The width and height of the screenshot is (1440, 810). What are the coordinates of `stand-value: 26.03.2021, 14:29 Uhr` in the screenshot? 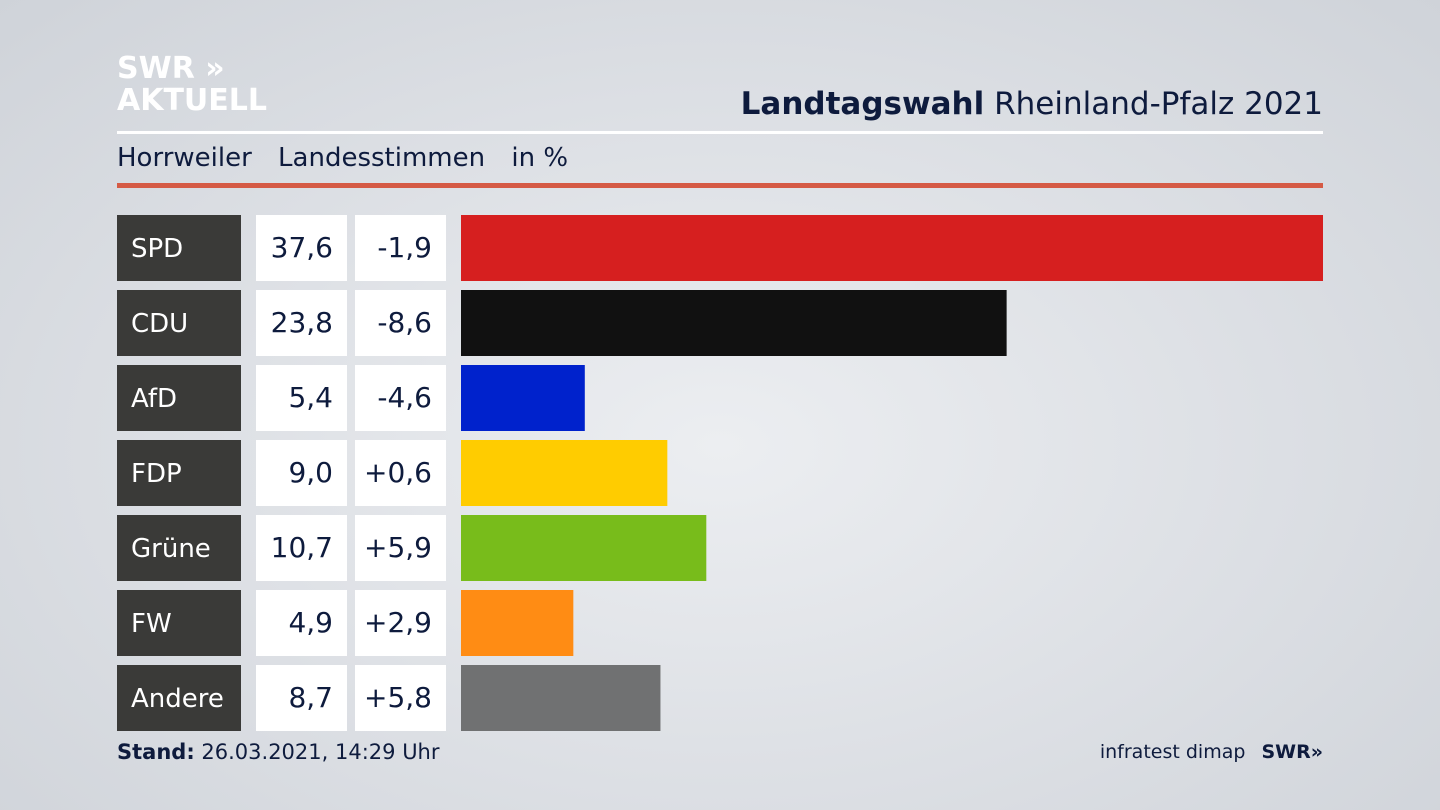 It's located at (320, 752).